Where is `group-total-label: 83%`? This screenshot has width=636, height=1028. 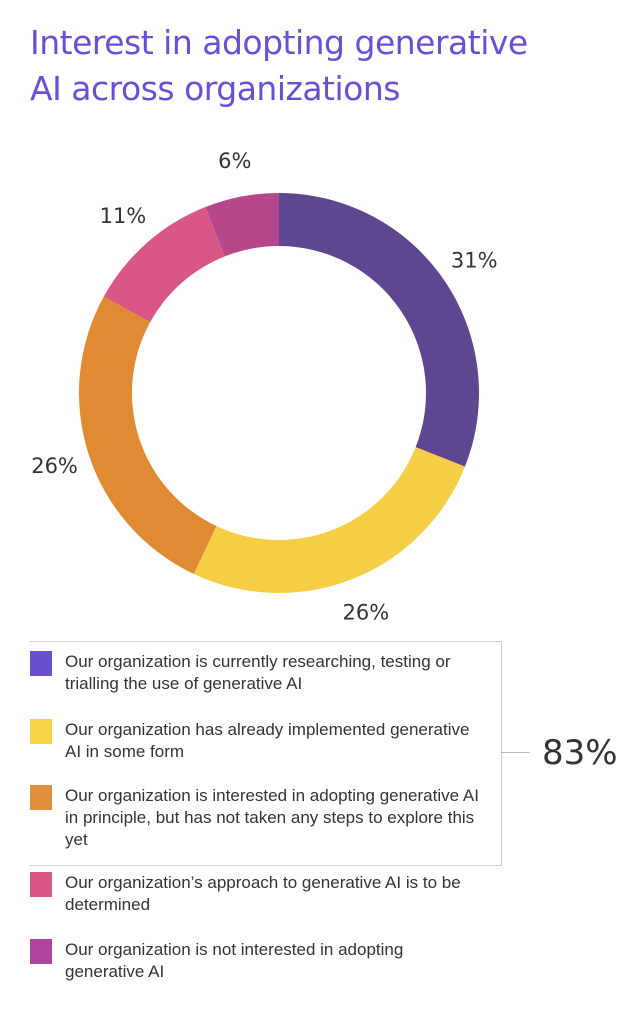 group-total-label: 83% is located at coordinates (580, 753).